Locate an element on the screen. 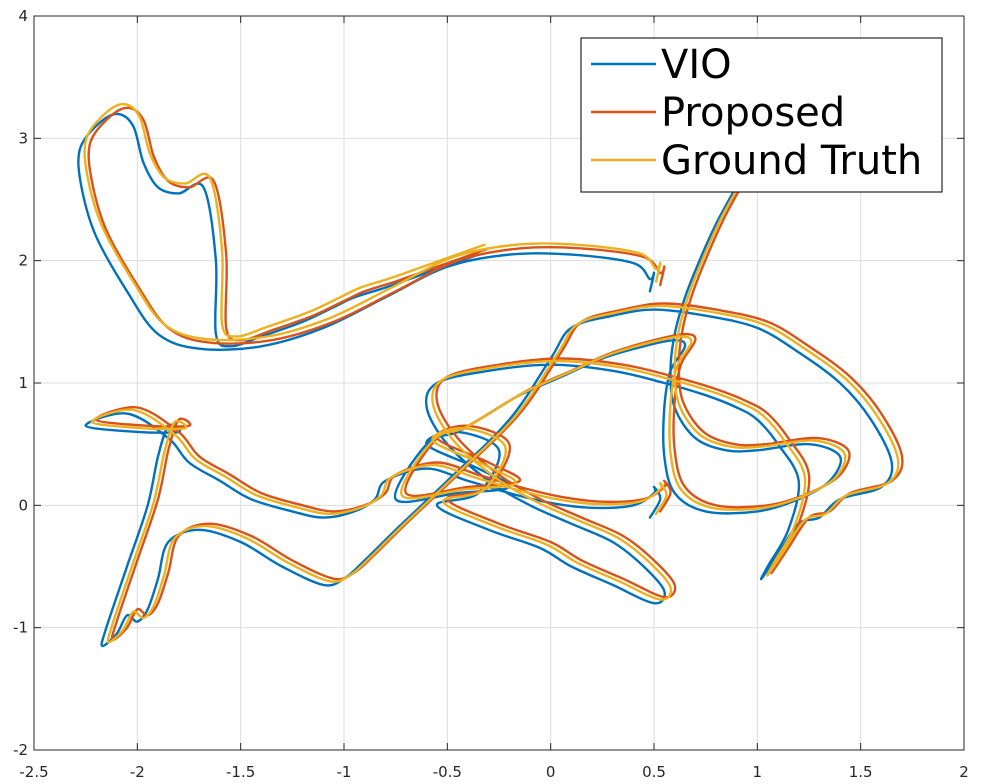 The width and height of the screenshot is (982, 784). legend-label-vio: VIO is located at coordinates (696, 65).